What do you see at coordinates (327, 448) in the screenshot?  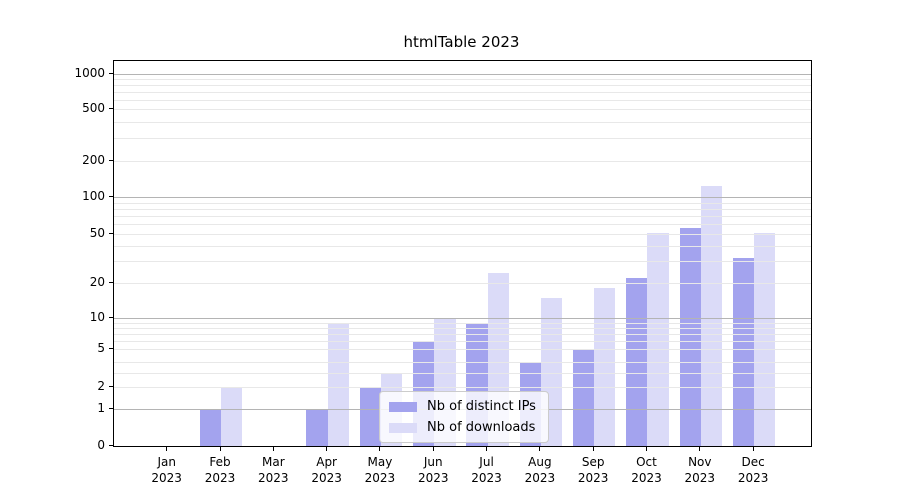 I see `x-tick-mark-apr` at bounding box center [327, 448].